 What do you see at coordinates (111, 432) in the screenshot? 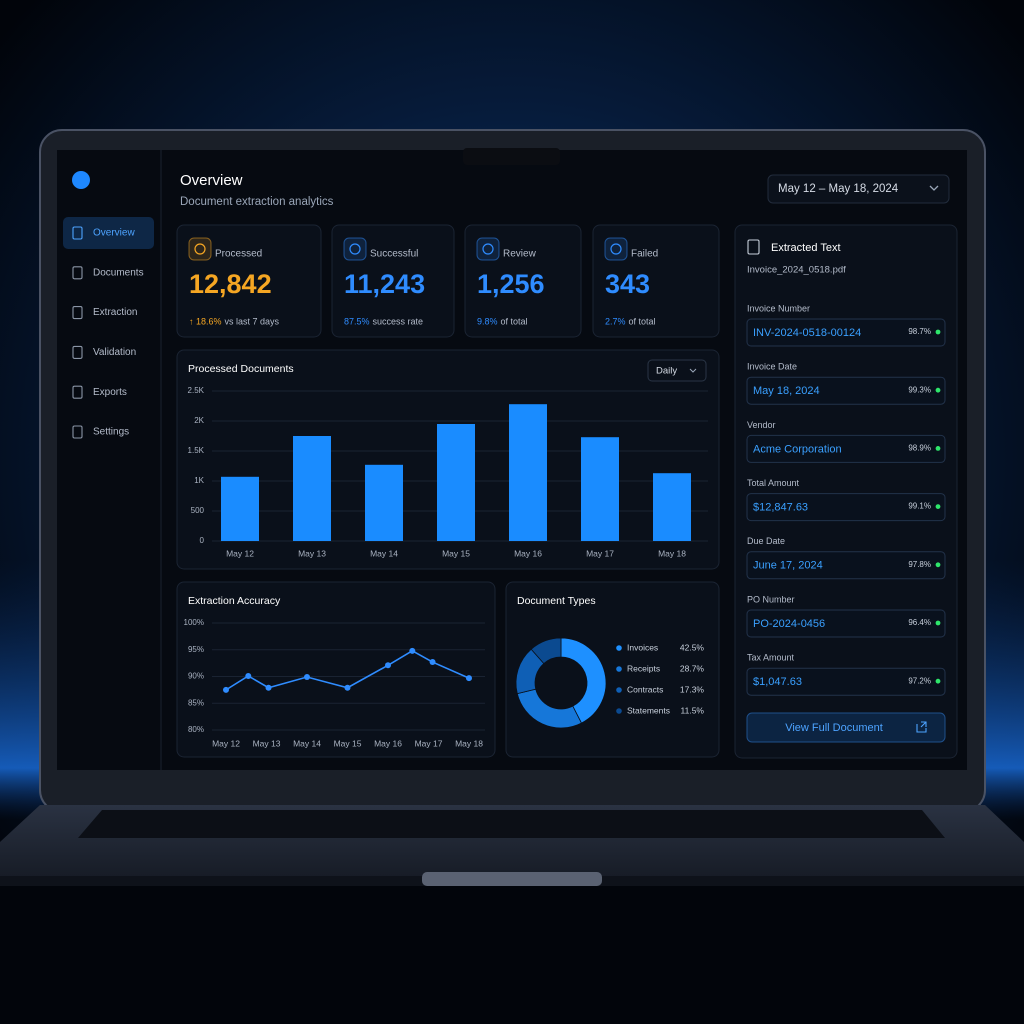
I see `nav-item: Settings` at bounding box center [111, 432].